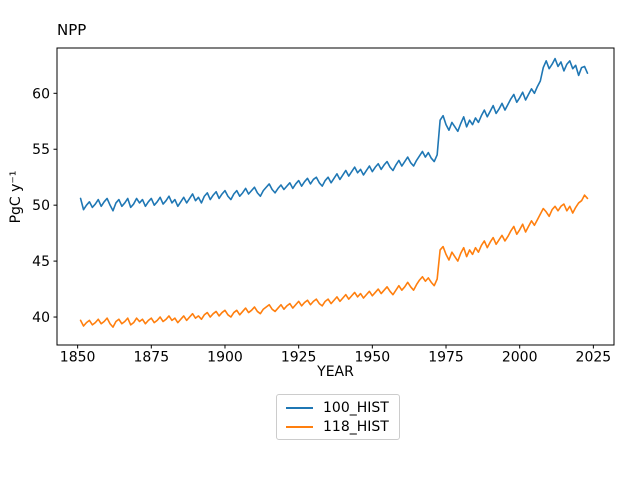 The image size is (640, 480). Describe the element at coordinates (16, 197) in the screenshot. I see `y-axis-label: PgC y⁻¹` at that location.